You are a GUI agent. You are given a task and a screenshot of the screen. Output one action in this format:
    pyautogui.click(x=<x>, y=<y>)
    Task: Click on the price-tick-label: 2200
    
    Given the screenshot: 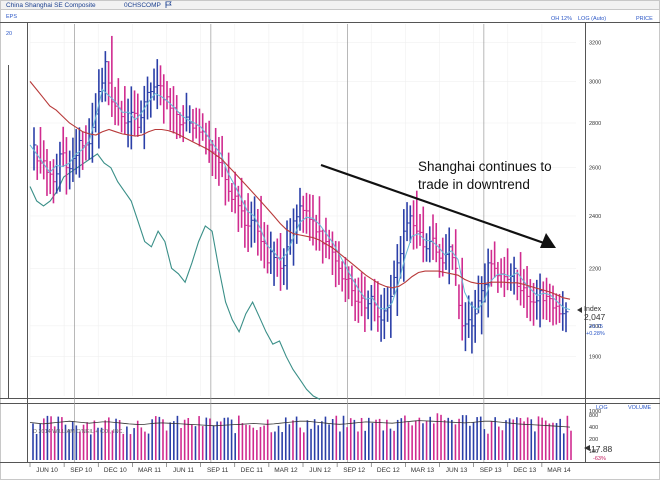 What is the action you would take?
    pyautogui.click(x=595, y=269)
    